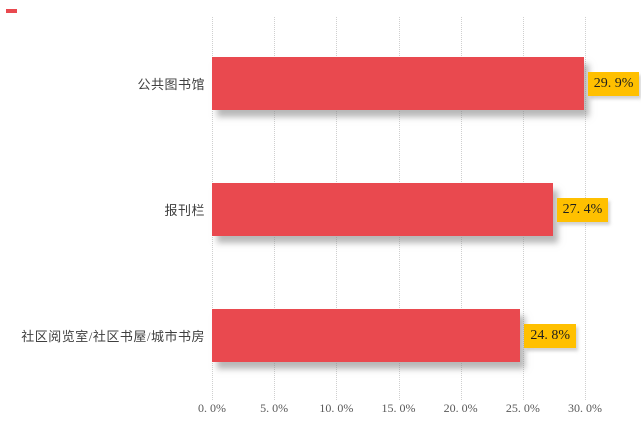 The width and height of the screenshot is (641, 428). What do you see at coordinates (582, 209) in the screenshot?
I see `data-label: 27. 4%` at bounding box center [582, 209].